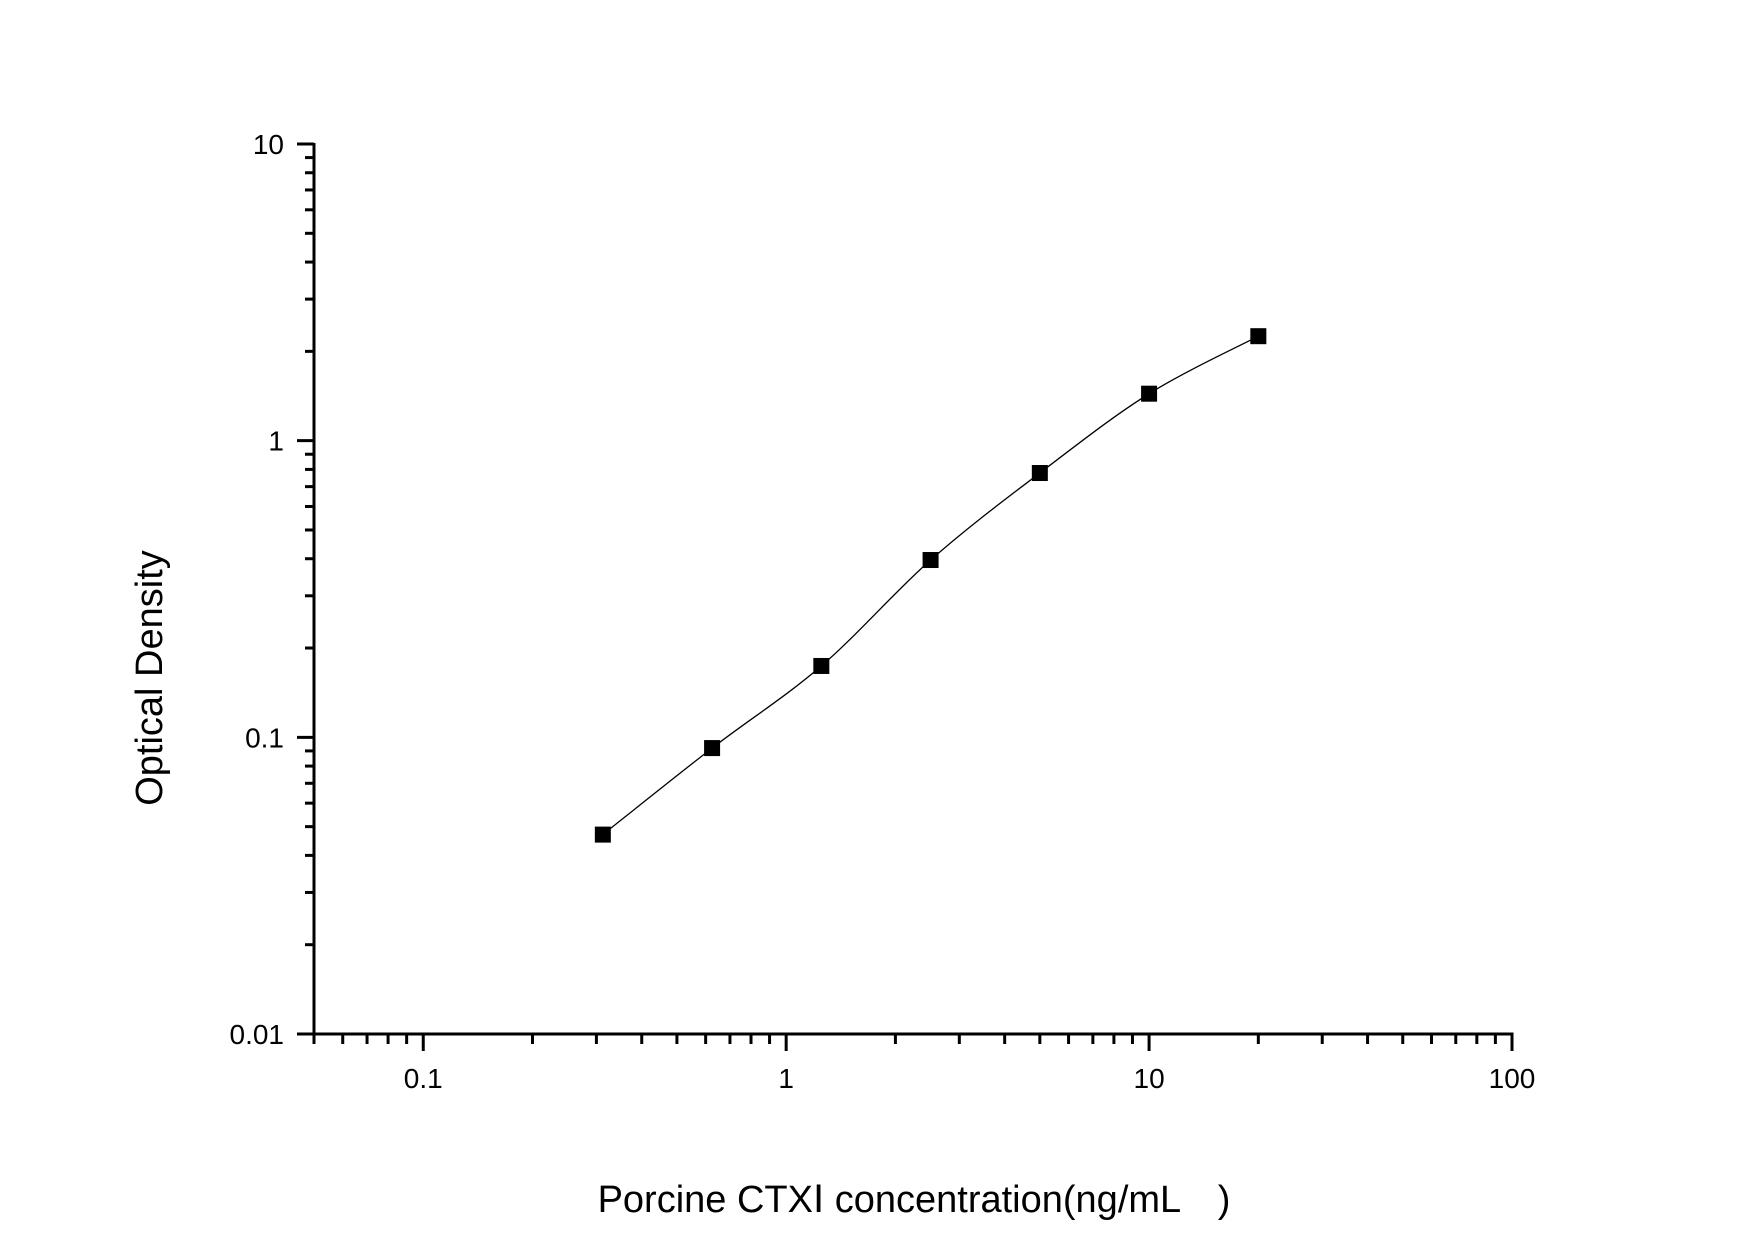 This screenshot has width=1755, height=1240. Describe the element at coordinates (264, 737) in the screenshot. I see `y-tick-label: 0.1` at that location.